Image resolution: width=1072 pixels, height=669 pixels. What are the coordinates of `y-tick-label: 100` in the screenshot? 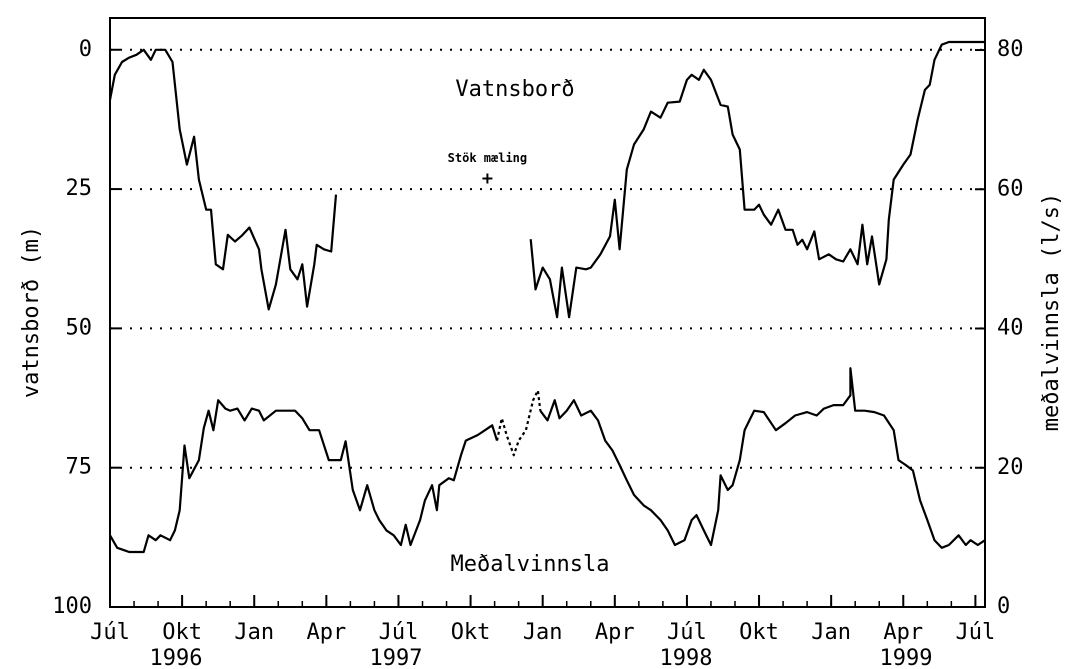 It's located at (72, 606).